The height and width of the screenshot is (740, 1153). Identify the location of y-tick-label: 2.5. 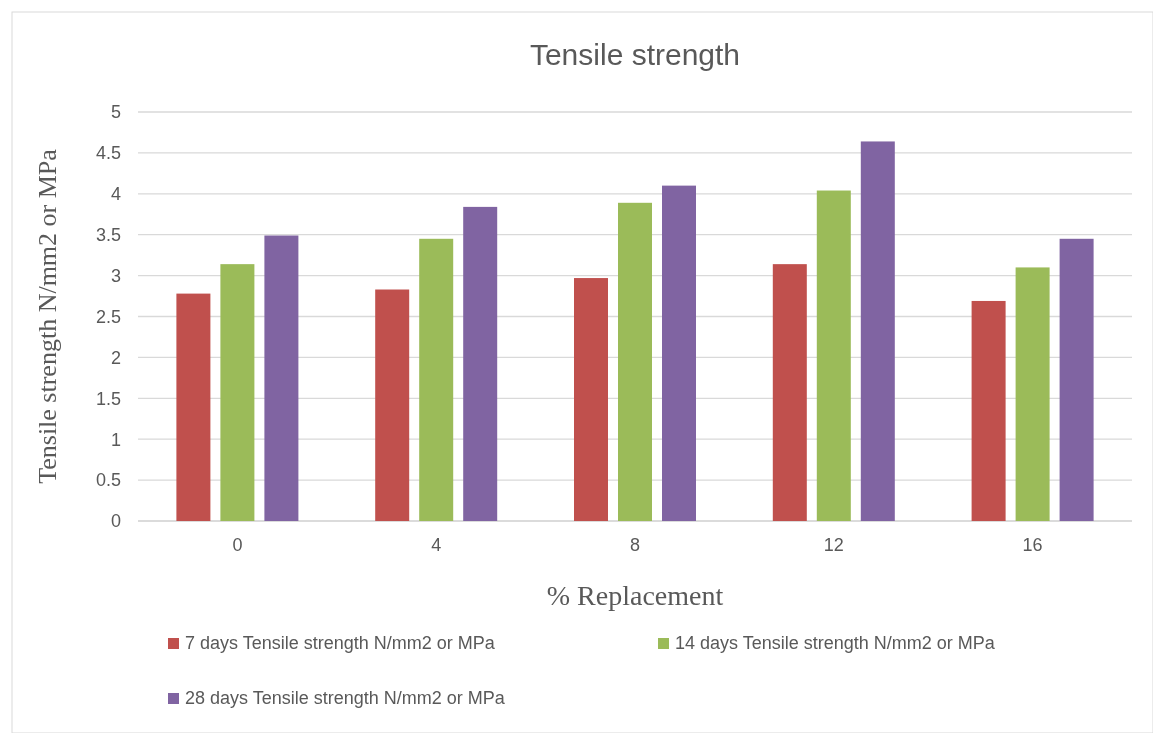
(108, 316).